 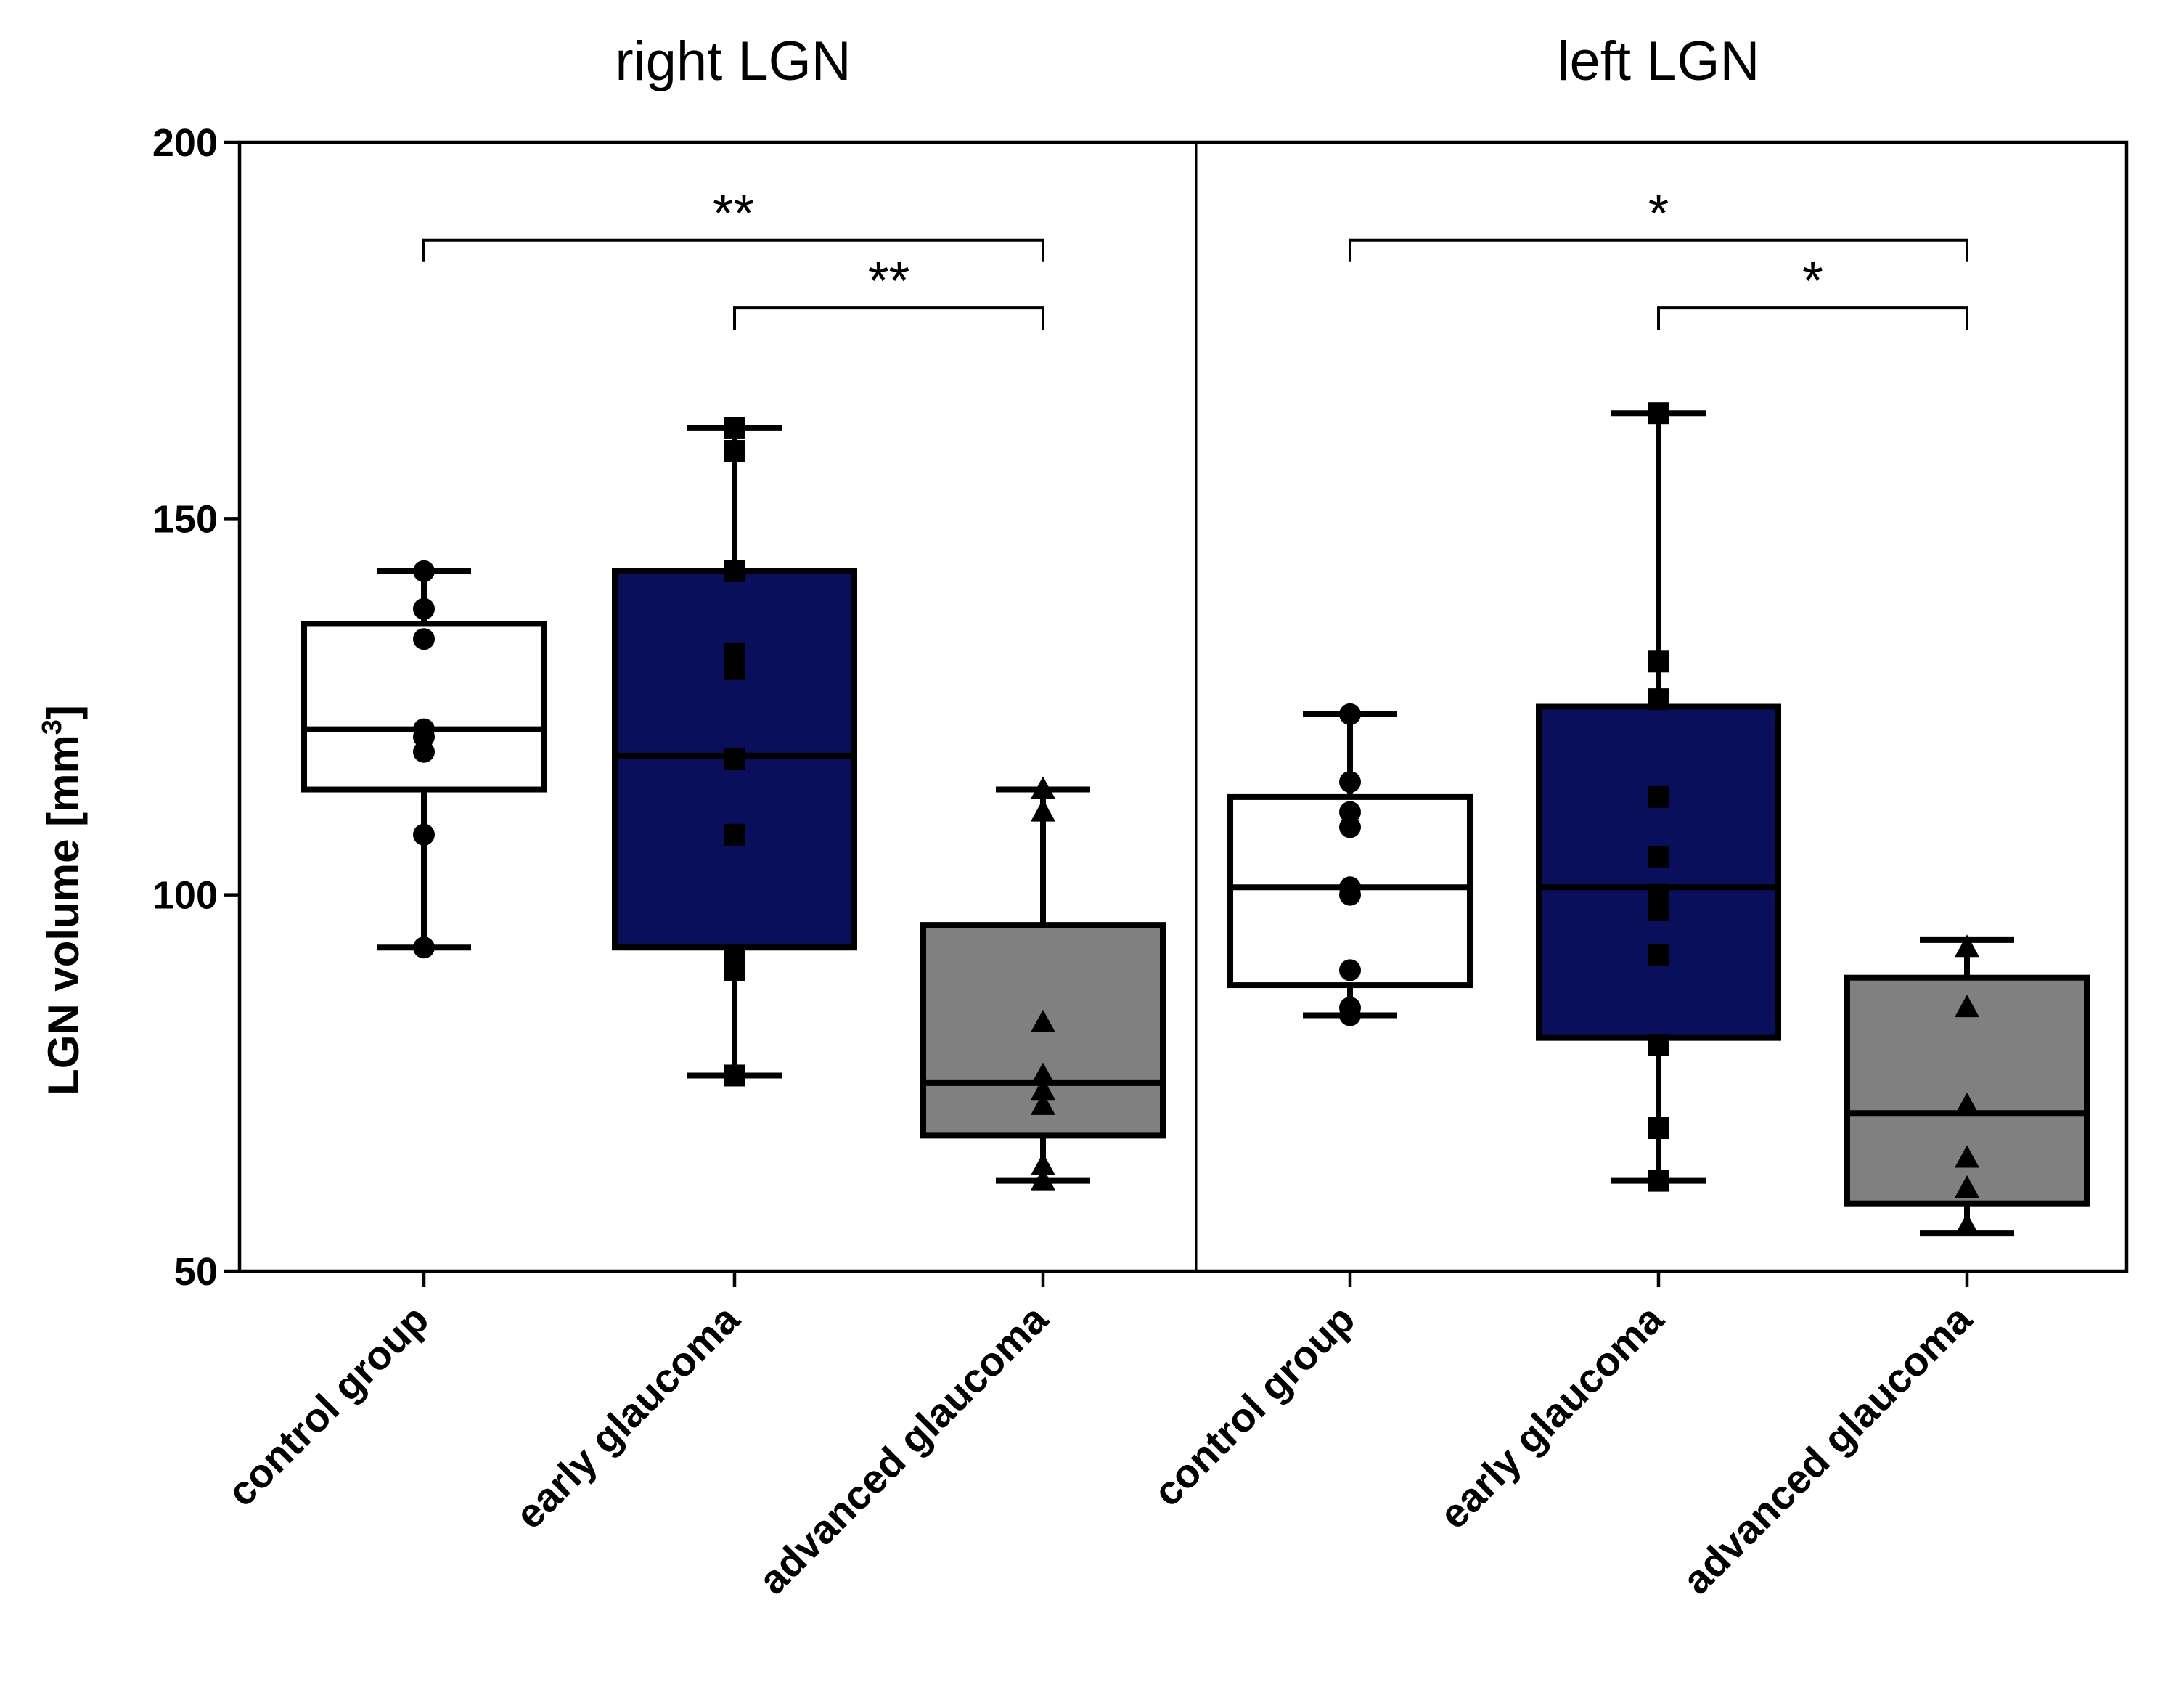 I want to click on y-axis-label: LGN volume [mm3], so click(x=62, y=900).